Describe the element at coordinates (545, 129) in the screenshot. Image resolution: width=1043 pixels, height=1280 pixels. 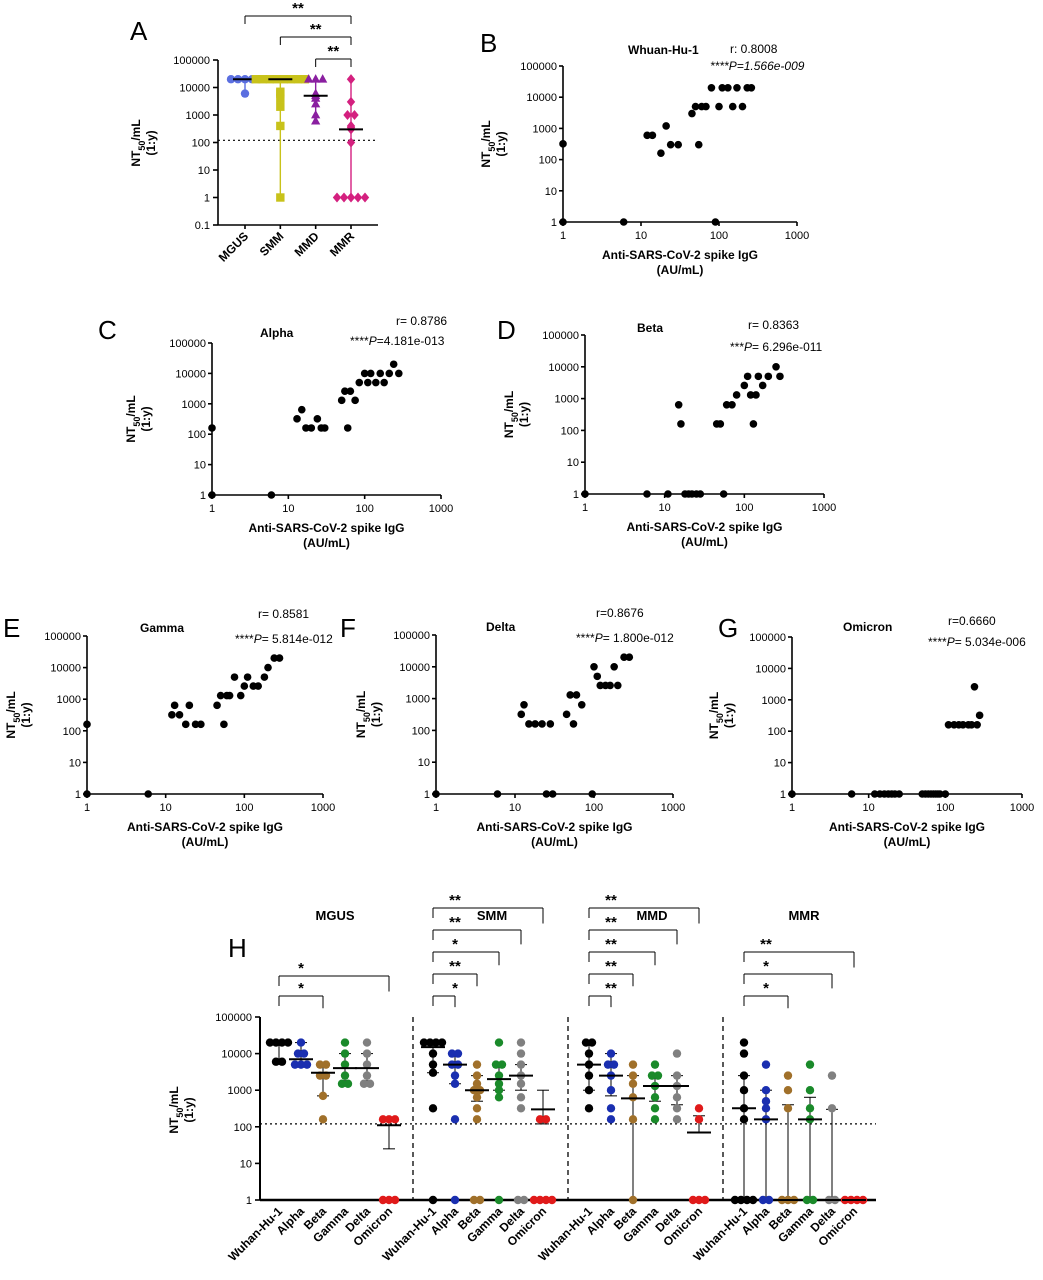
I see `y-tick-label: 1000` at that location.